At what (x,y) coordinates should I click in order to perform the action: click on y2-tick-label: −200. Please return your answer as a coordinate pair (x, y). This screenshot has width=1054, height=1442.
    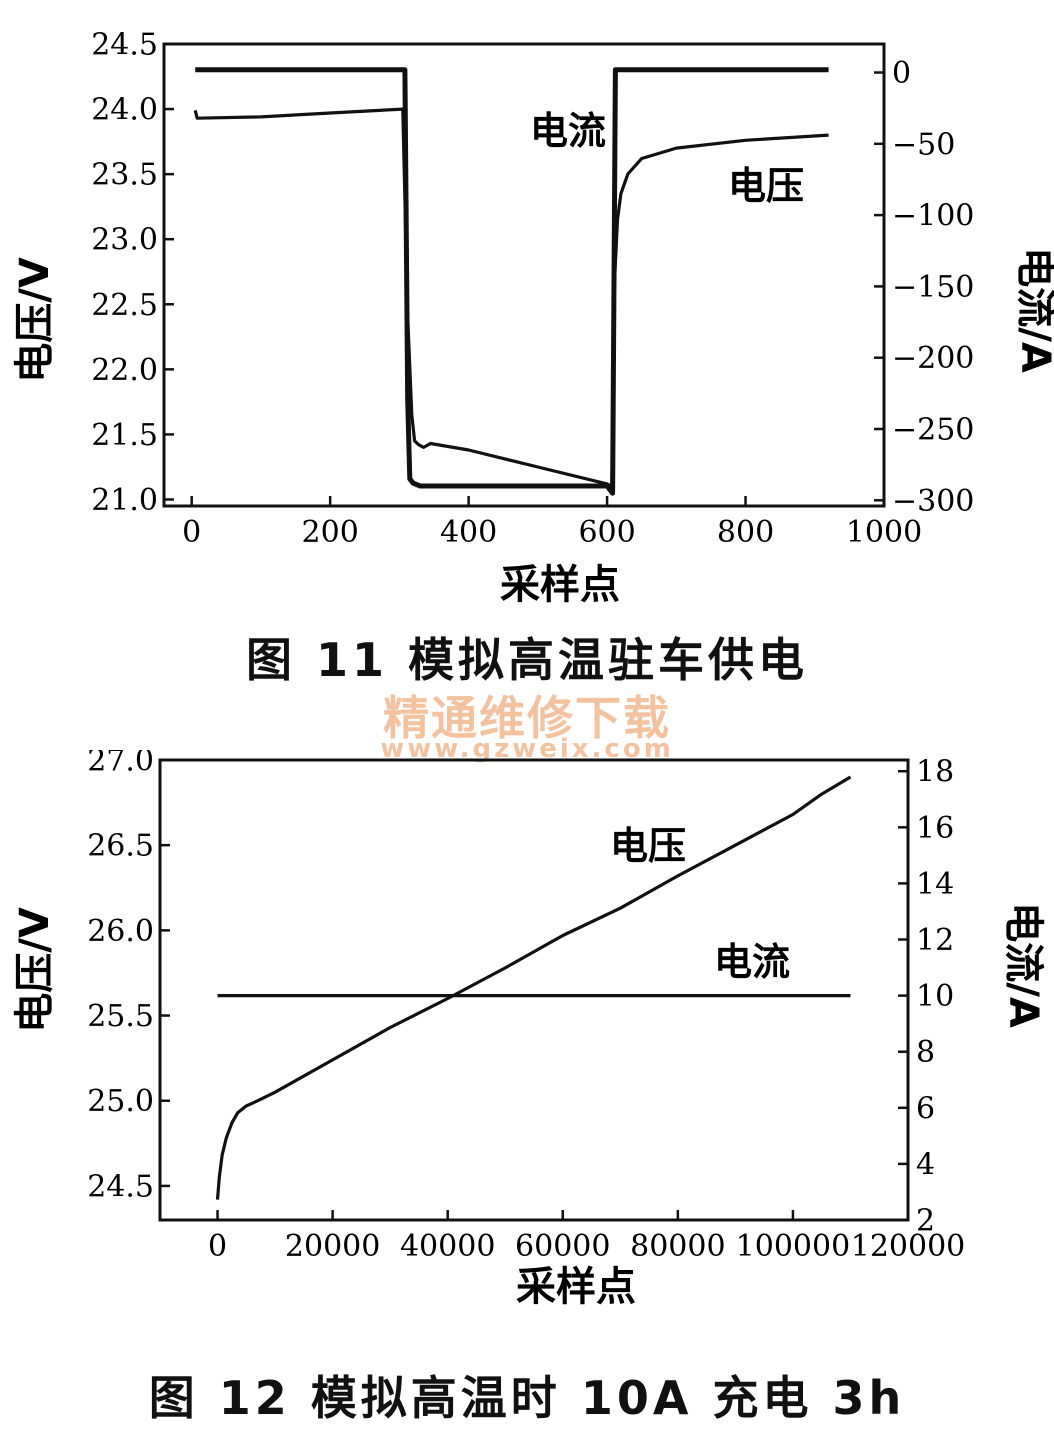
    Looking at the image, I should click on (933, 358).